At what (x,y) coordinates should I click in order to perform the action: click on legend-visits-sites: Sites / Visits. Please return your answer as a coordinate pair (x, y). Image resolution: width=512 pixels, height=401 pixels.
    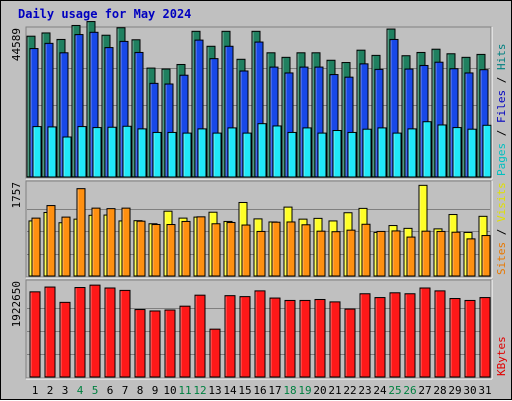
    Looking at the image, I should click on (501, 228).